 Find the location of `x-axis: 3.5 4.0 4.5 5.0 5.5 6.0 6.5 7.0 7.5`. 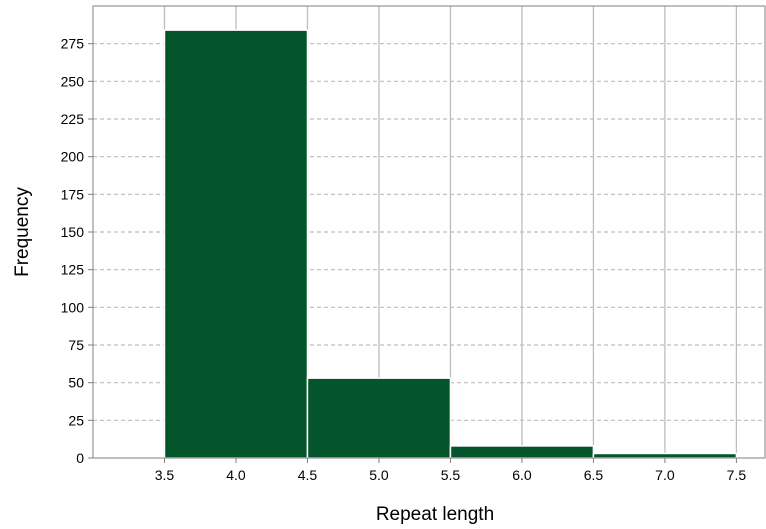

x-axis: 3.5 4.0 4.5 5.0 5.5 6.0 6.5 7.0 7.5 is located at coordinates (451, 470).